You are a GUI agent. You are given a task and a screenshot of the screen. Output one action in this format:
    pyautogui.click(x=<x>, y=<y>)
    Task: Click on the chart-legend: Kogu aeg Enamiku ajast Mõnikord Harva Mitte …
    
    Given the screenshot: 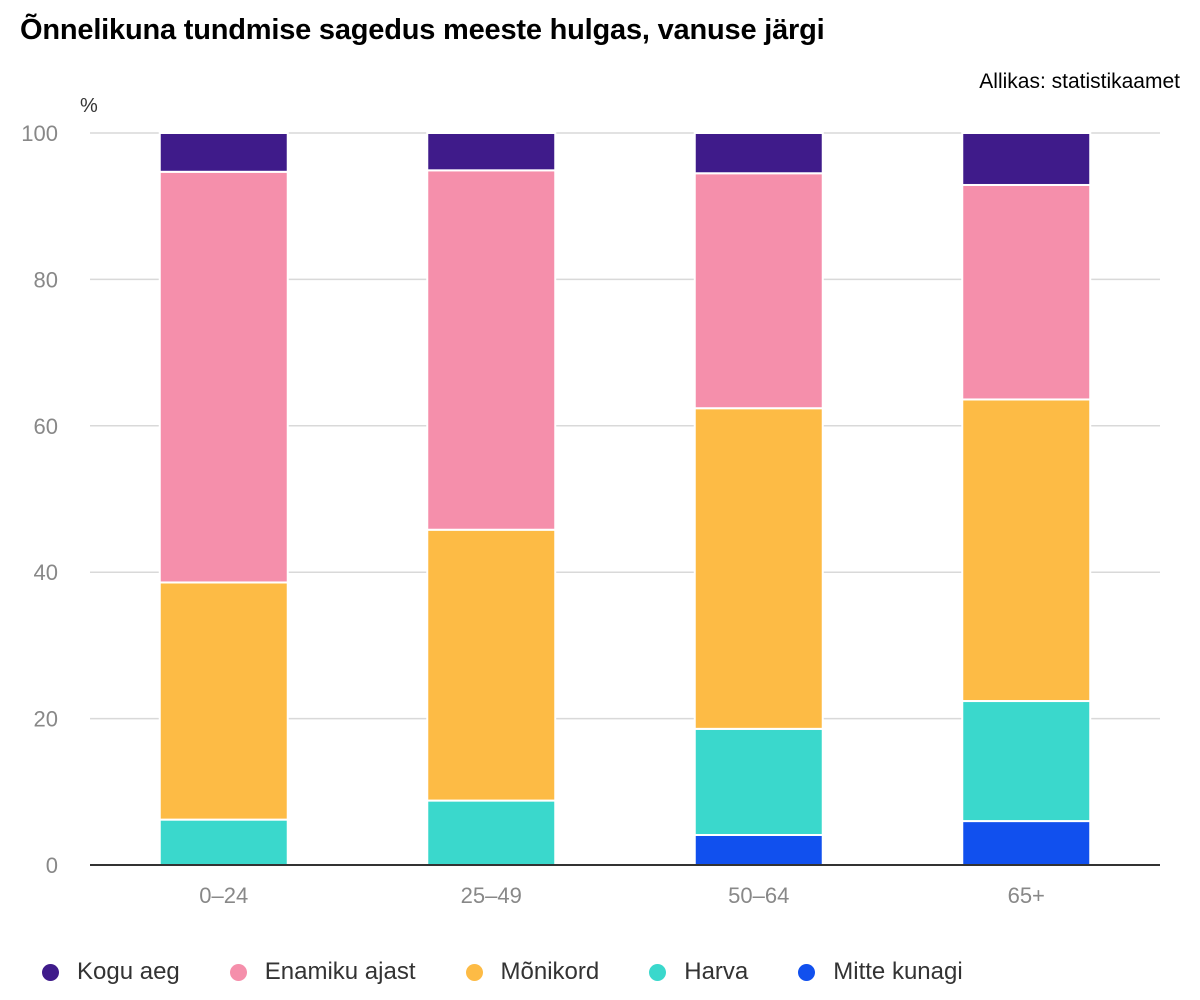 What is the action you would take?
    pyautogui.click(x=527, y=972)
    